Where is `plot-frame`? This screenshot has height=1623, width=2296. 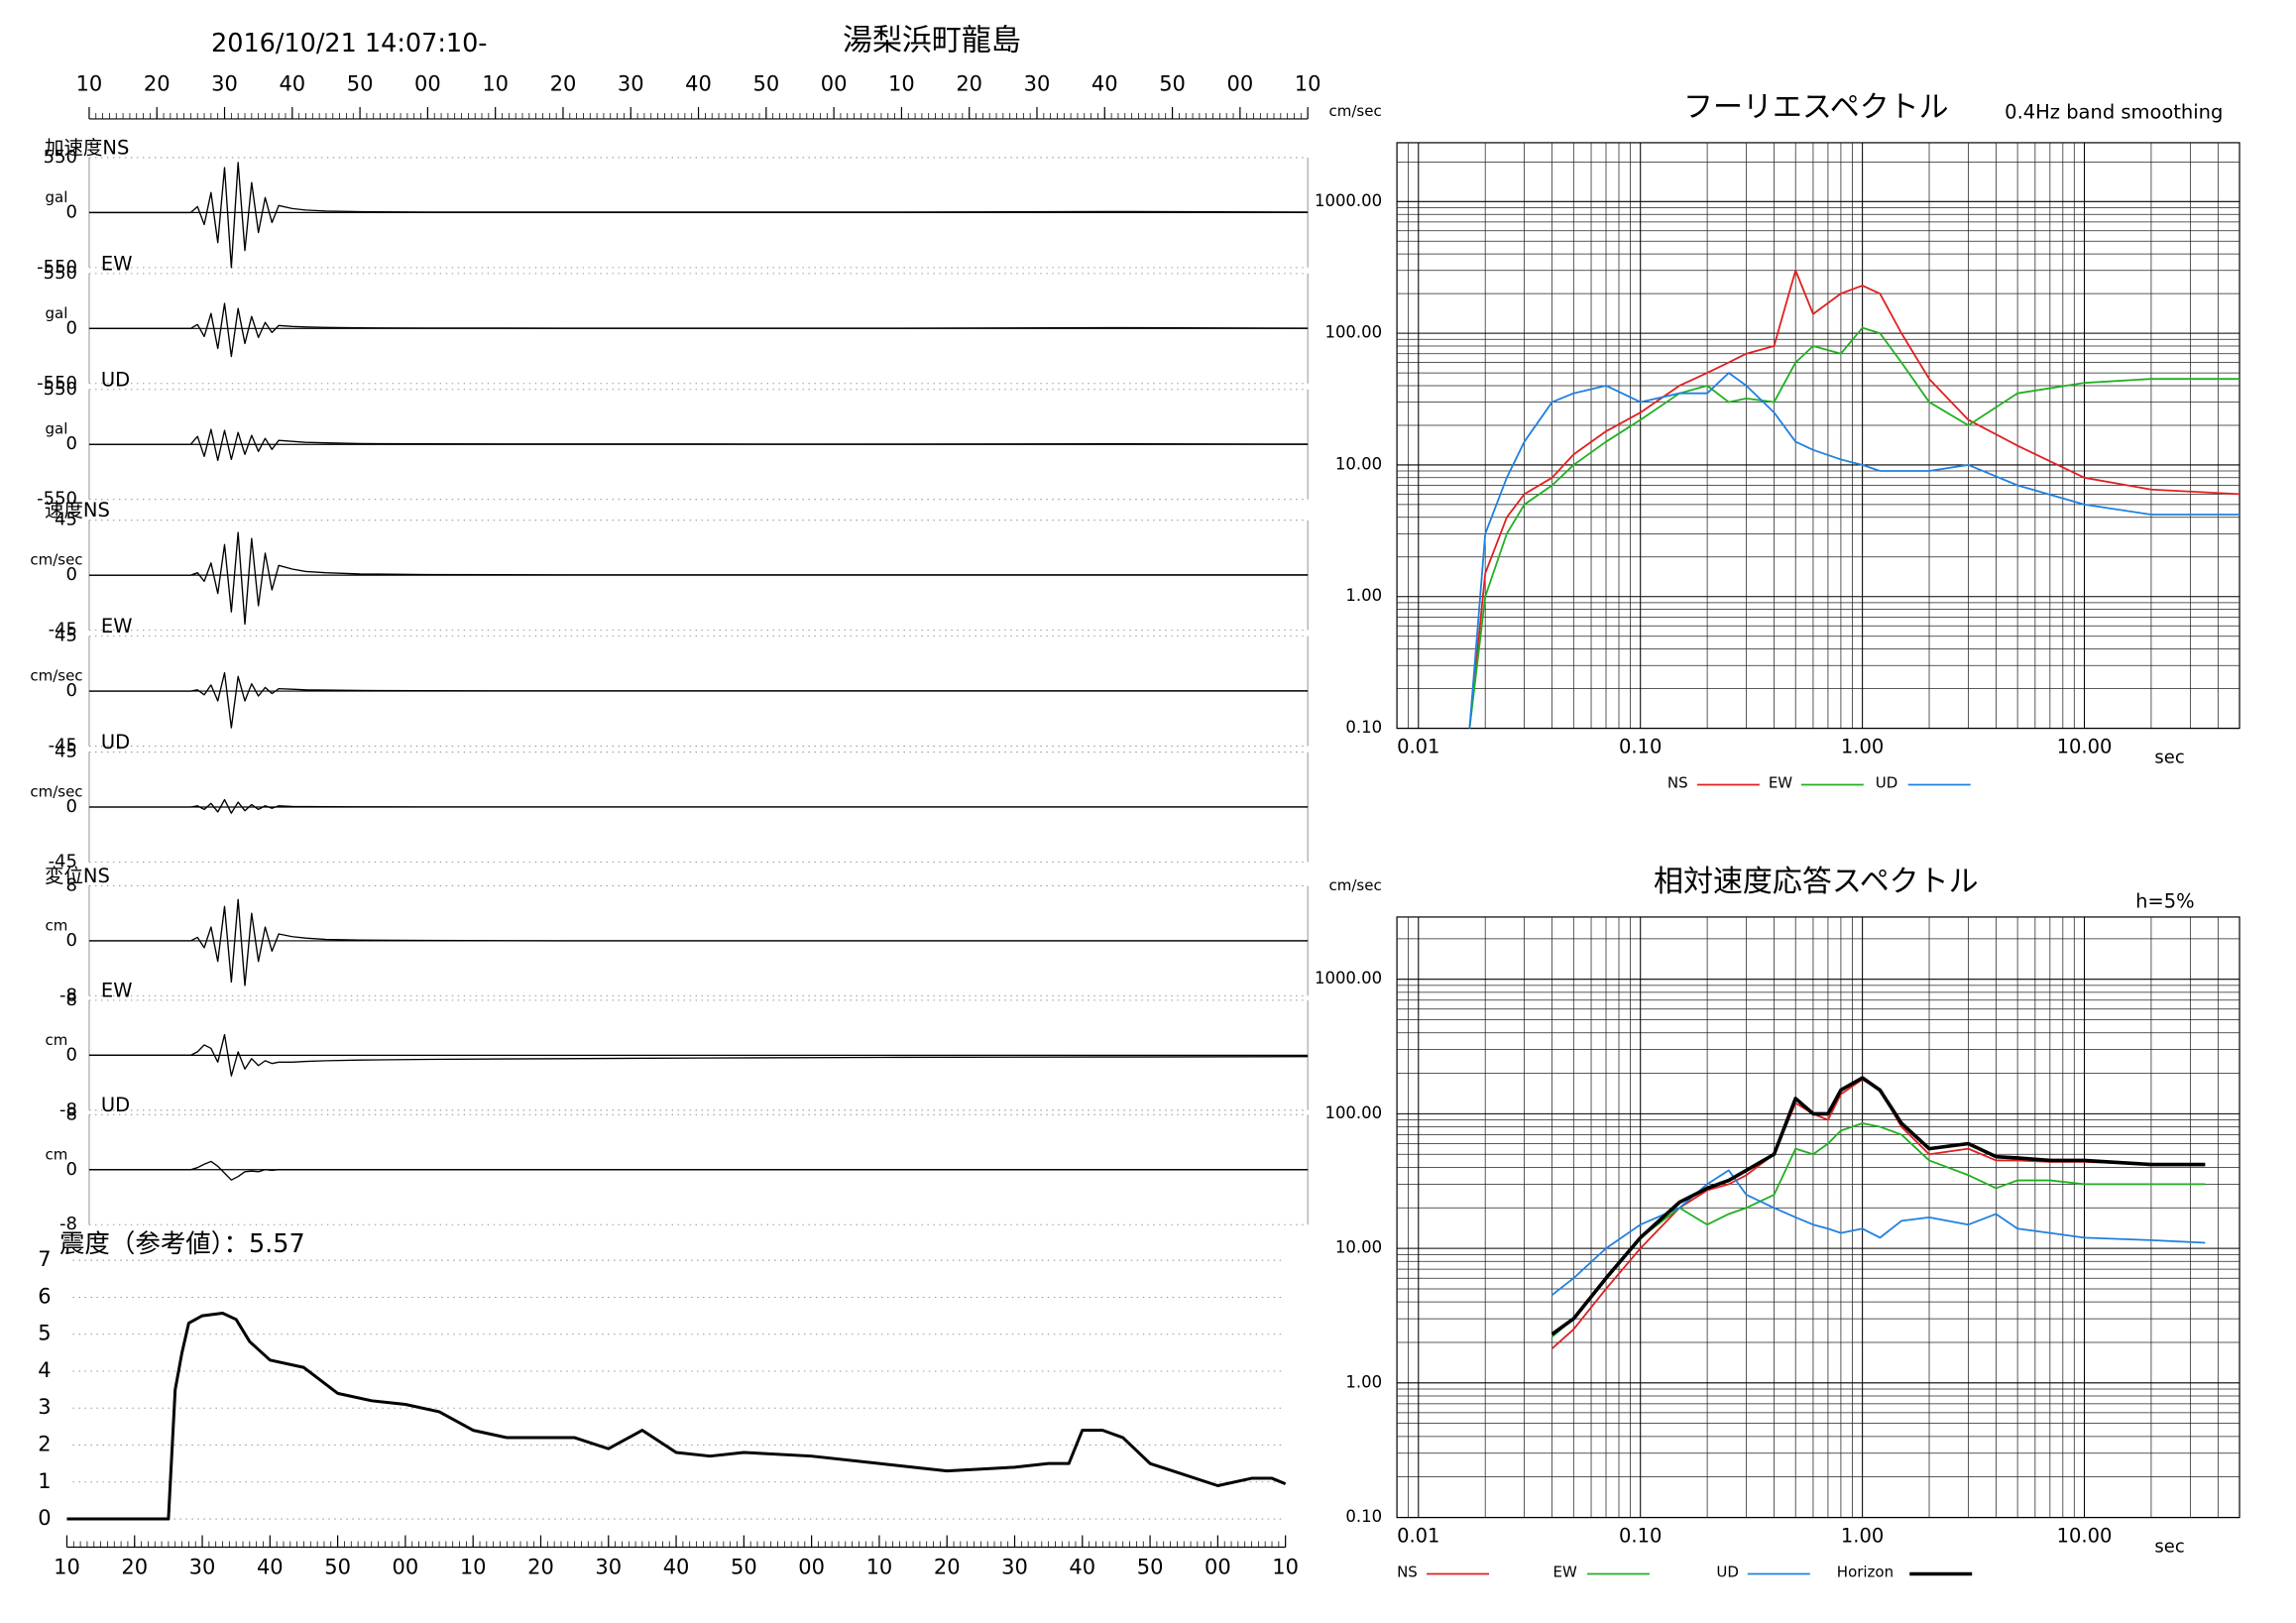 plot-frame is located at coordinates (1818, 1217).